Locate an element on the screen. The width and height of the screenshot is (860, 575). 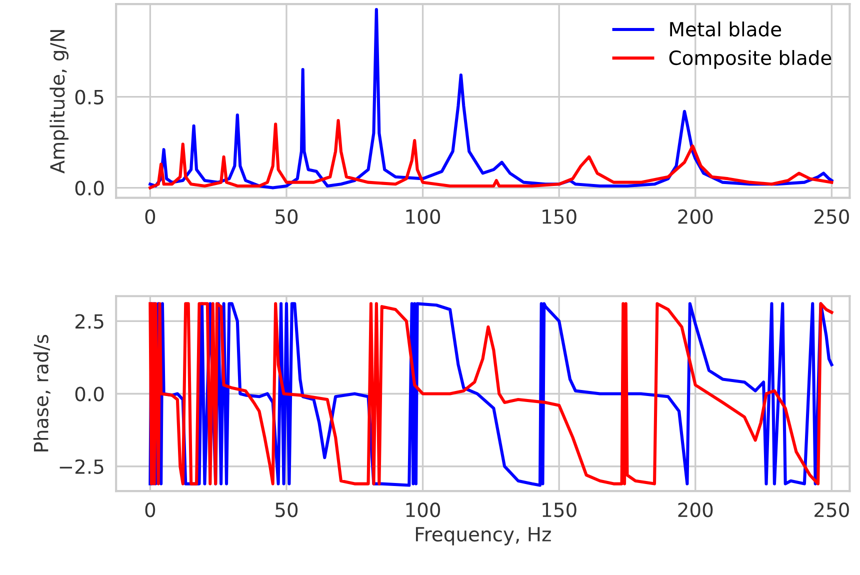
line-series is located at coordinates (491, 154).